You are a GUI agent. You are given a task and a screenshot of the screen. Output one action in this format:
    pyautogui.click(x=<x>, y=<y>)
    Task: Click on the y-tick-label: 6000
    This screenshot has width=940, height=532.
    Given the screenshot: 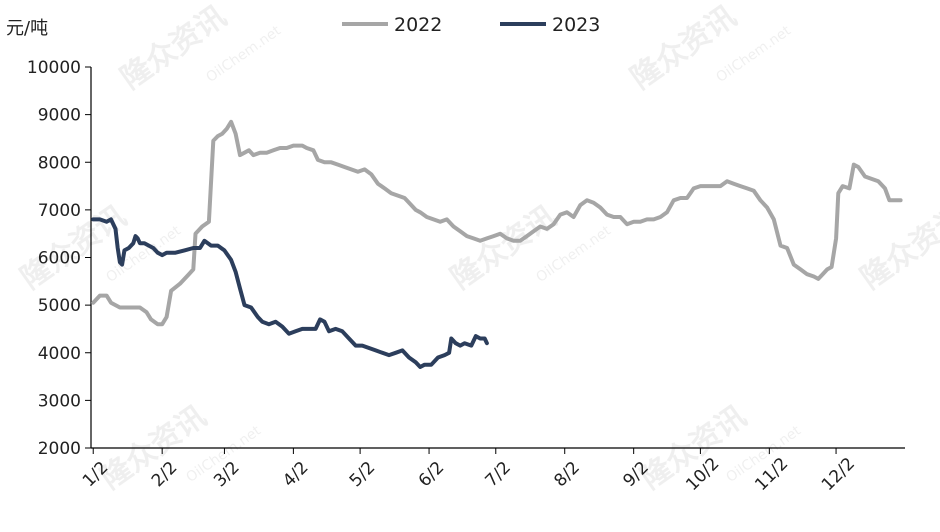 What is the action you would take?
    pyautogui.click(x=59, y=259)
    